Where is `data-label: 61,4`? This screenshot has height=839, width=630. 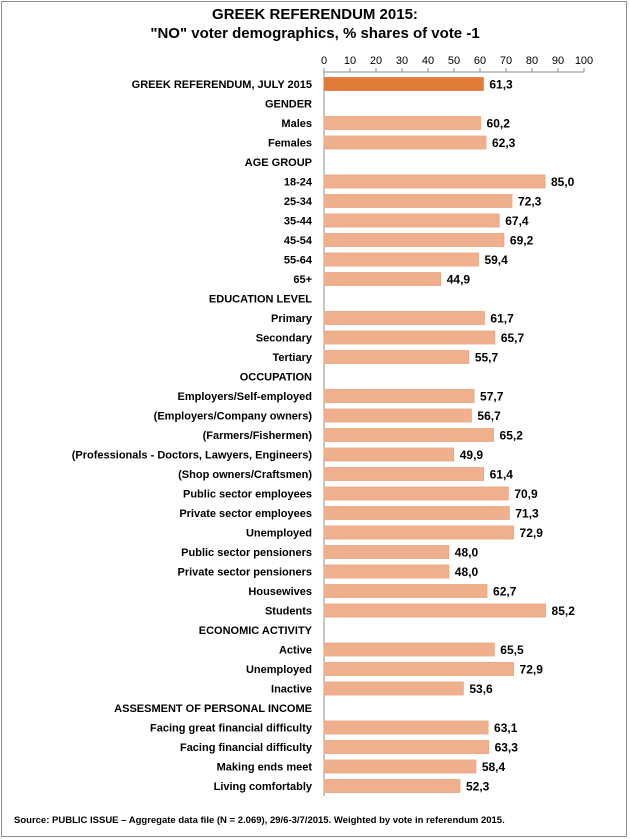 data-label: 61,4 is located at coordinates (502, 475).